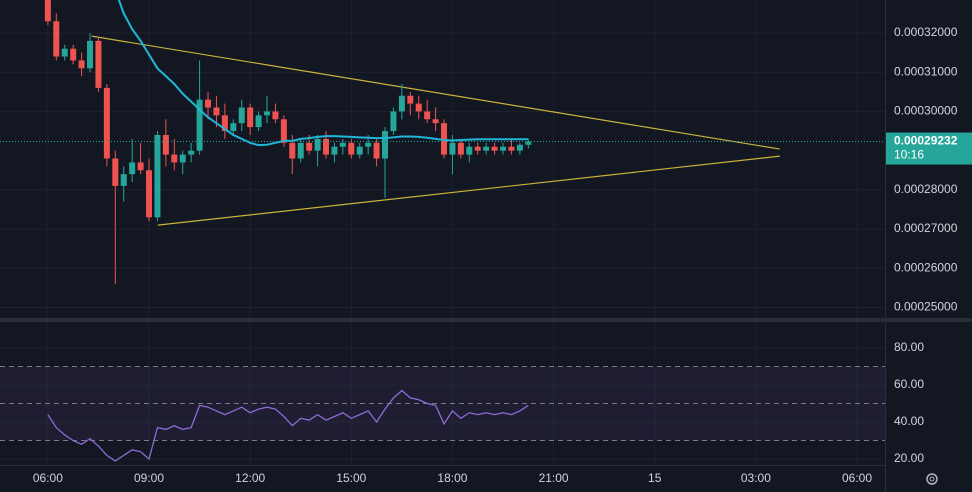 Image resolution: width=972 pixels, height=492 pixels. Describe the element at coordinates (756, 478) in the screenshot. I see `x-tick-label: 03:00` at that location.